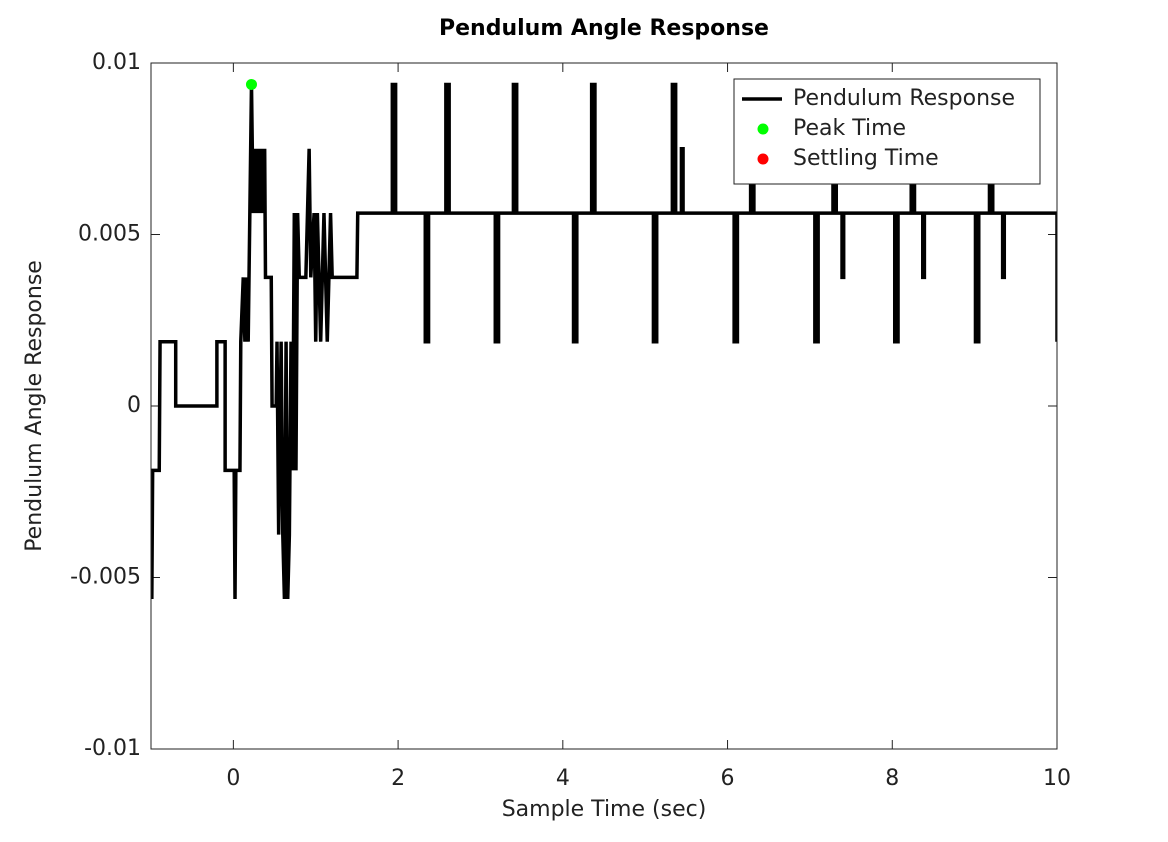  Describe the element at coordinates (604, 28) in the screenshot. I see `chart-title: Pendulum Angle Response` at that location.